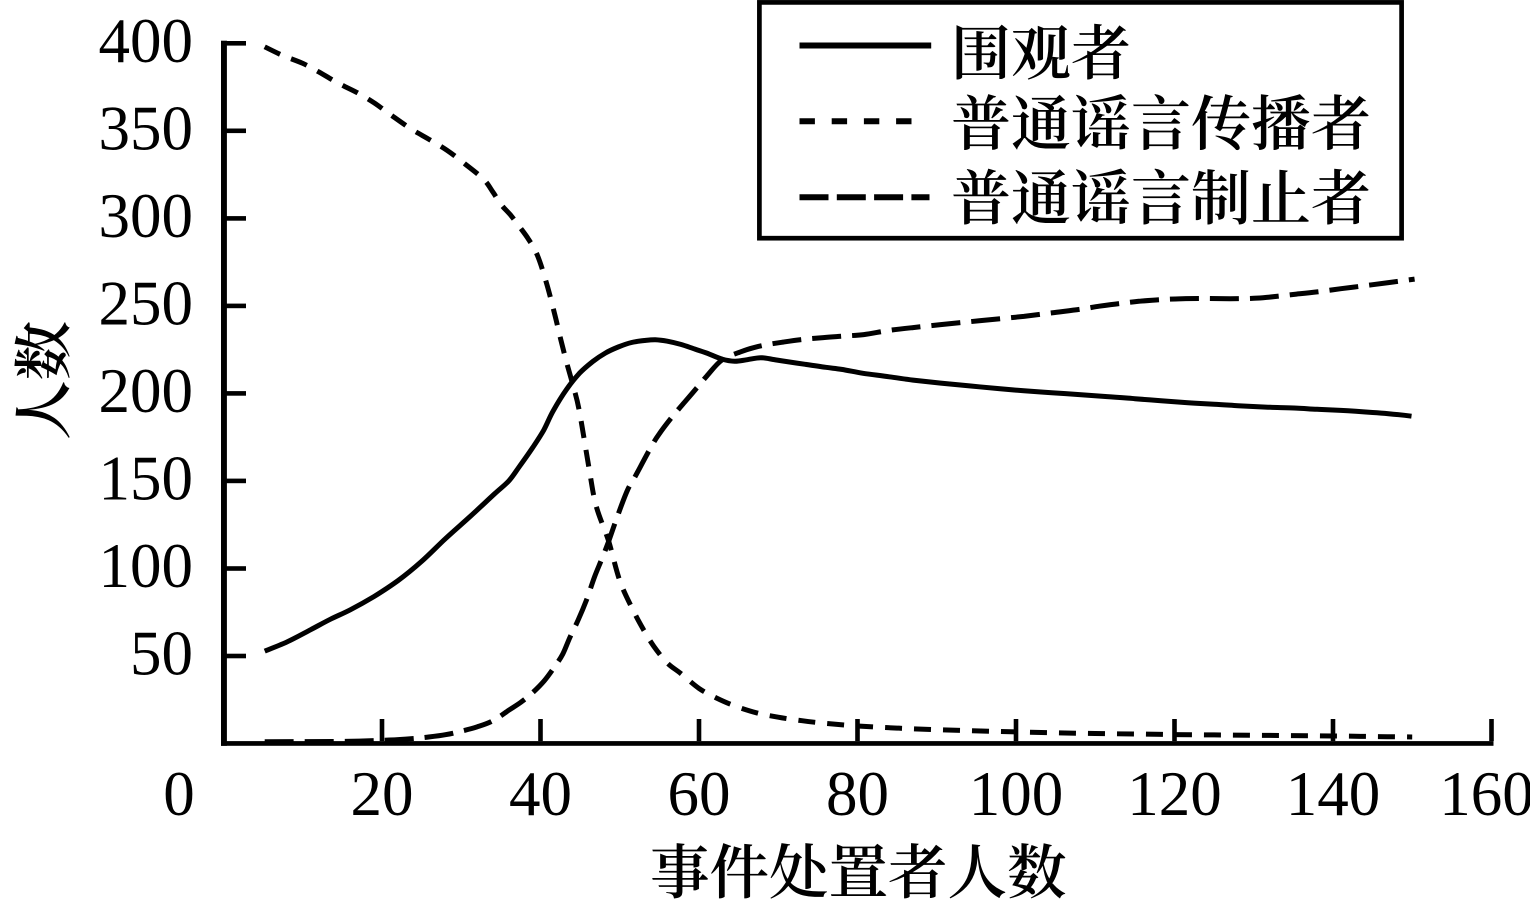 The height and width of the screenshot is (912, 1530). What do you see at coordinates (146, 391) in the screenshot?
I see `svg-text: 200` at bounding box center [146, 391].